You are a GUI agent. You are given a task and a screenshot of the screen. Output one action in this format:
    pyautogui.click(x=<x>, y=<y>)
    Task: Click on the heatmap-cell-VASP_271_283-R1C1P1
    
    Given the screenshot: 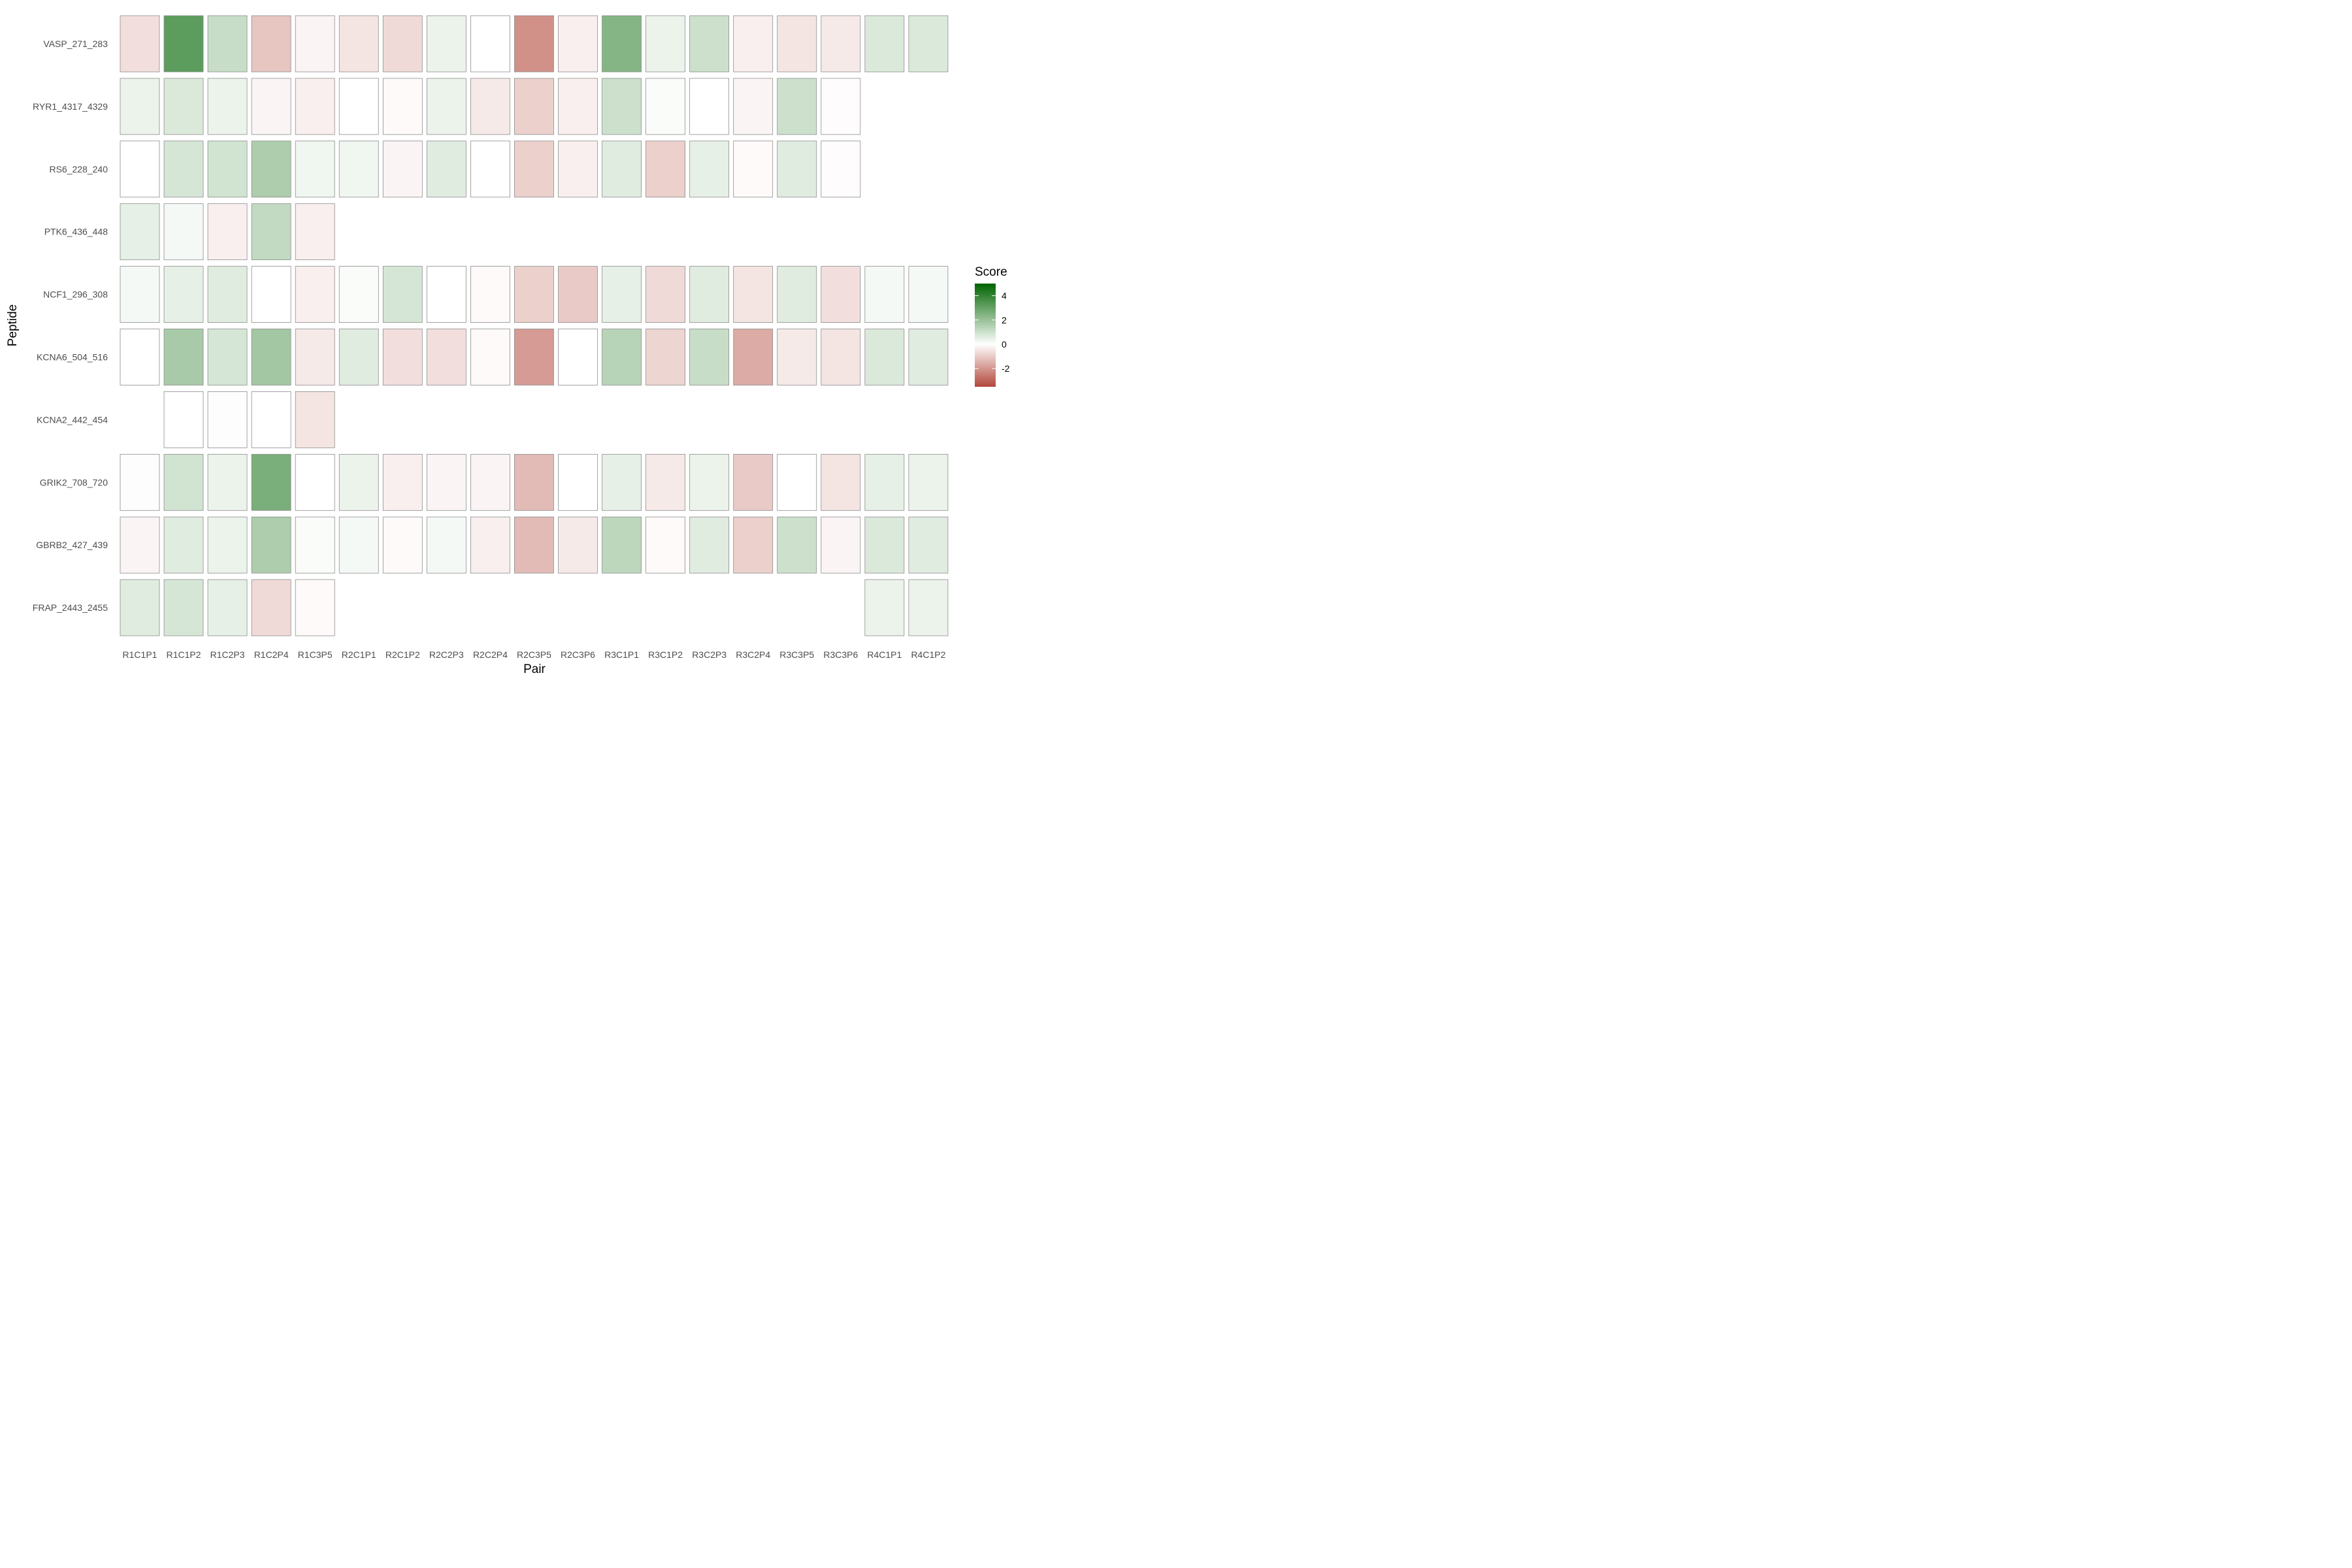 What is the action you would take?
    pyautogui.click(x=140, y=44)
    